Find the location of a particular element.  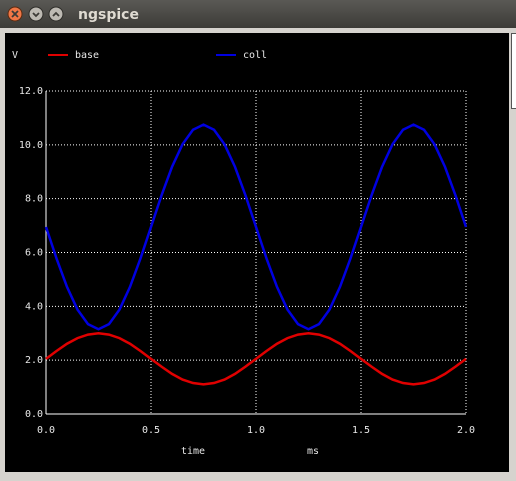

x-tick-label: 2.0 is located at coordinates (466, 430).